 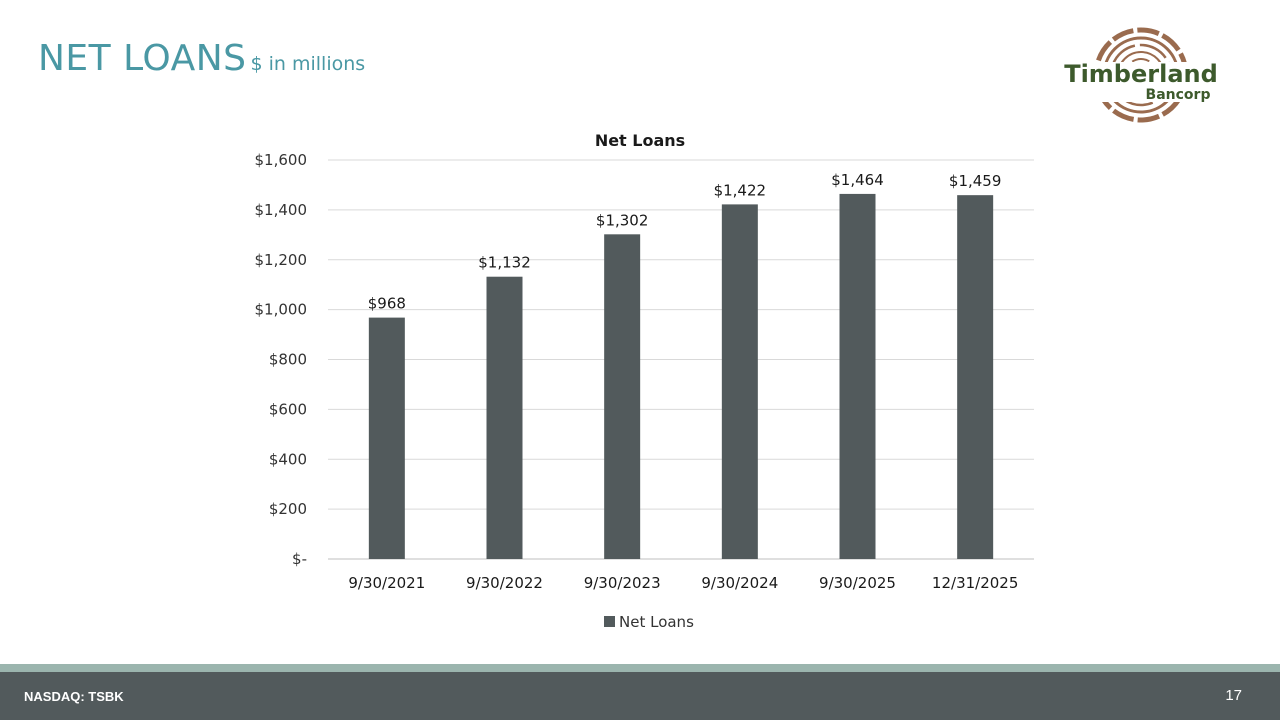 I want to click on x-tick-label: 9/30/2024, so click(x=739, y=583).